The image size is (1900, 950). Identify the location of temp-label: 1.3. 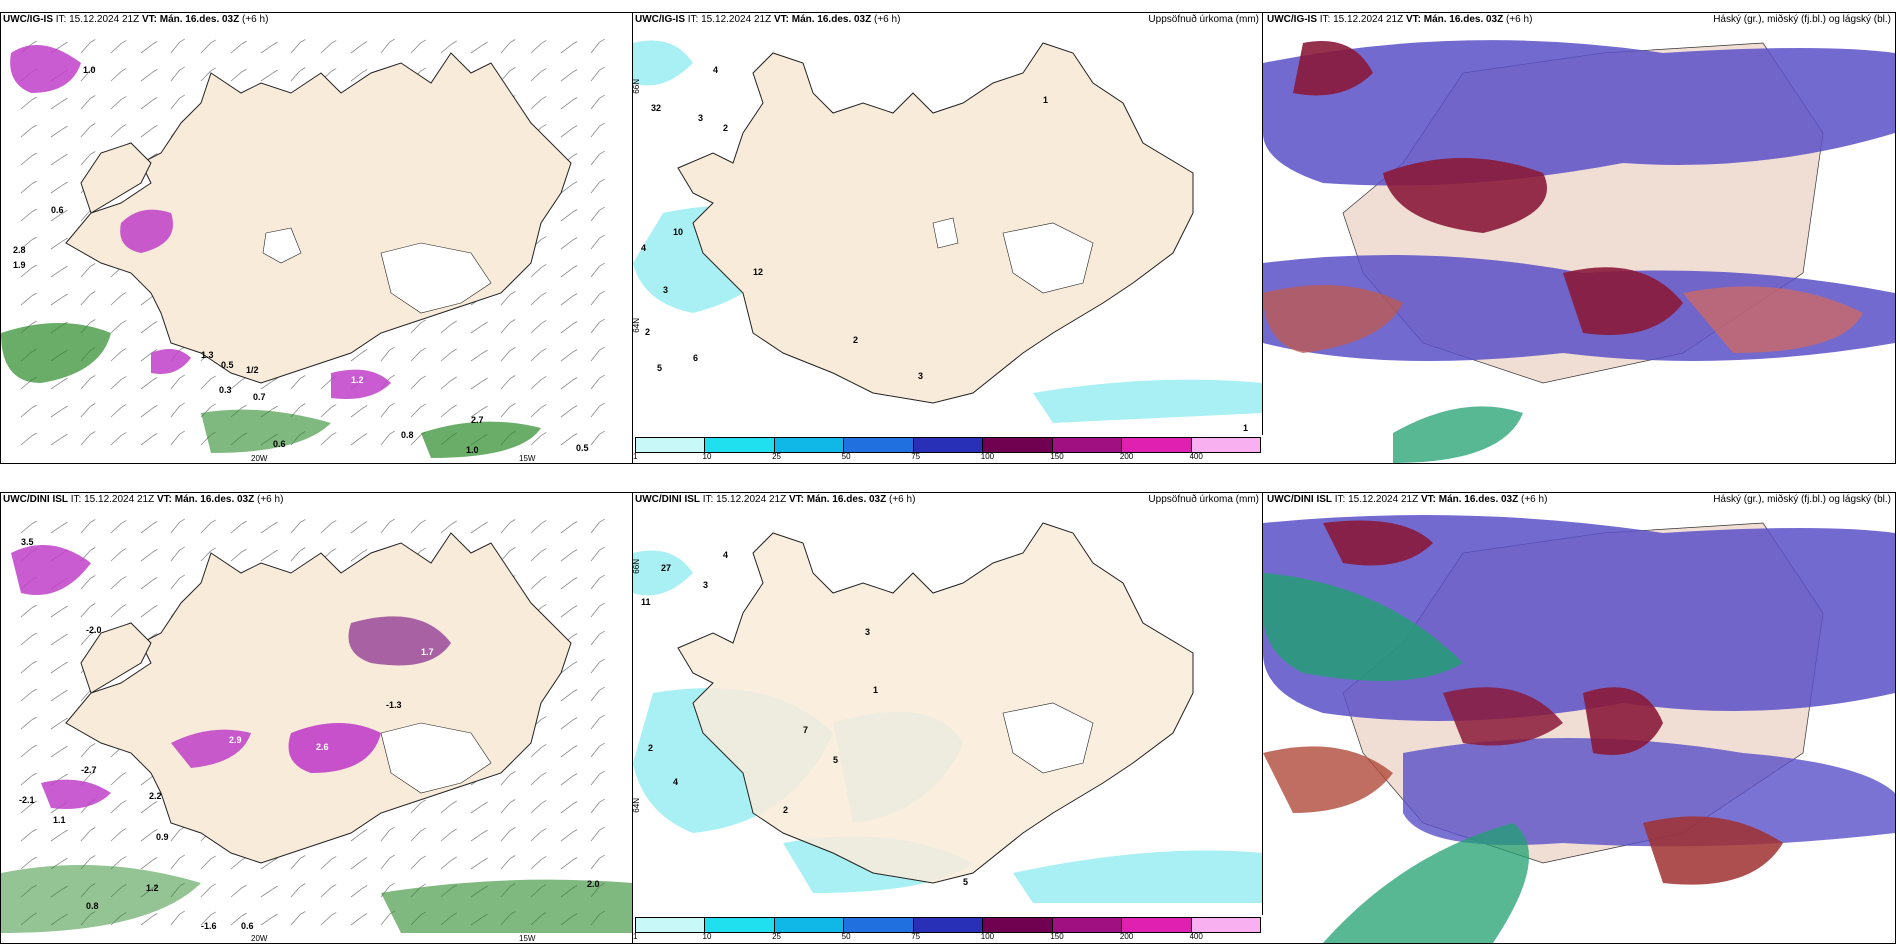
(207, 355).